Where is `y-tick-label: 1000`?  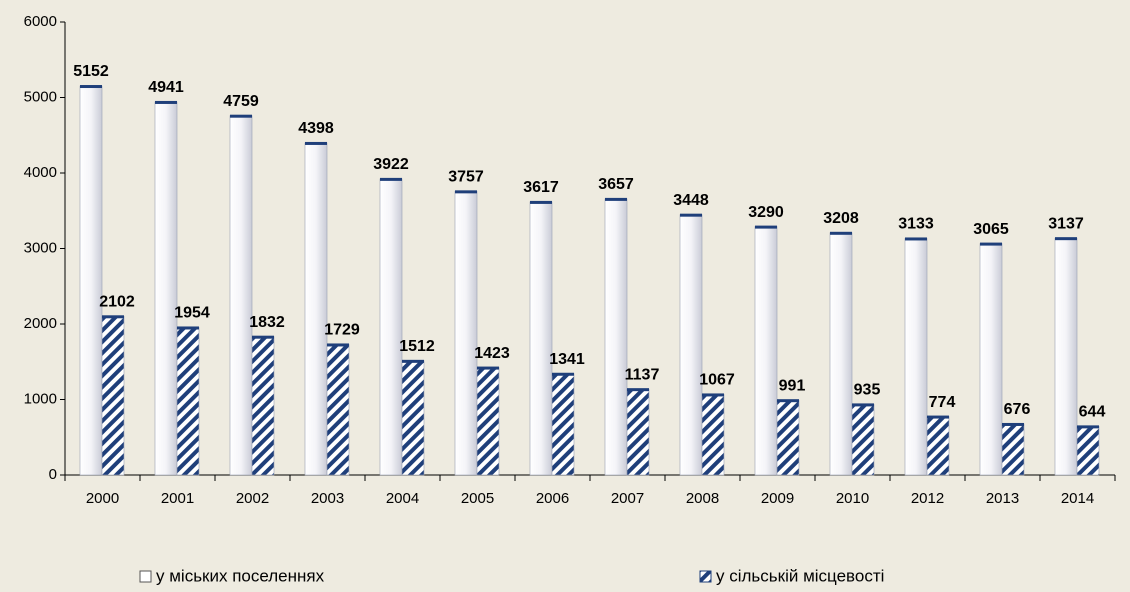 y-tick-label: 1000 is located at coordinates (40, 398).